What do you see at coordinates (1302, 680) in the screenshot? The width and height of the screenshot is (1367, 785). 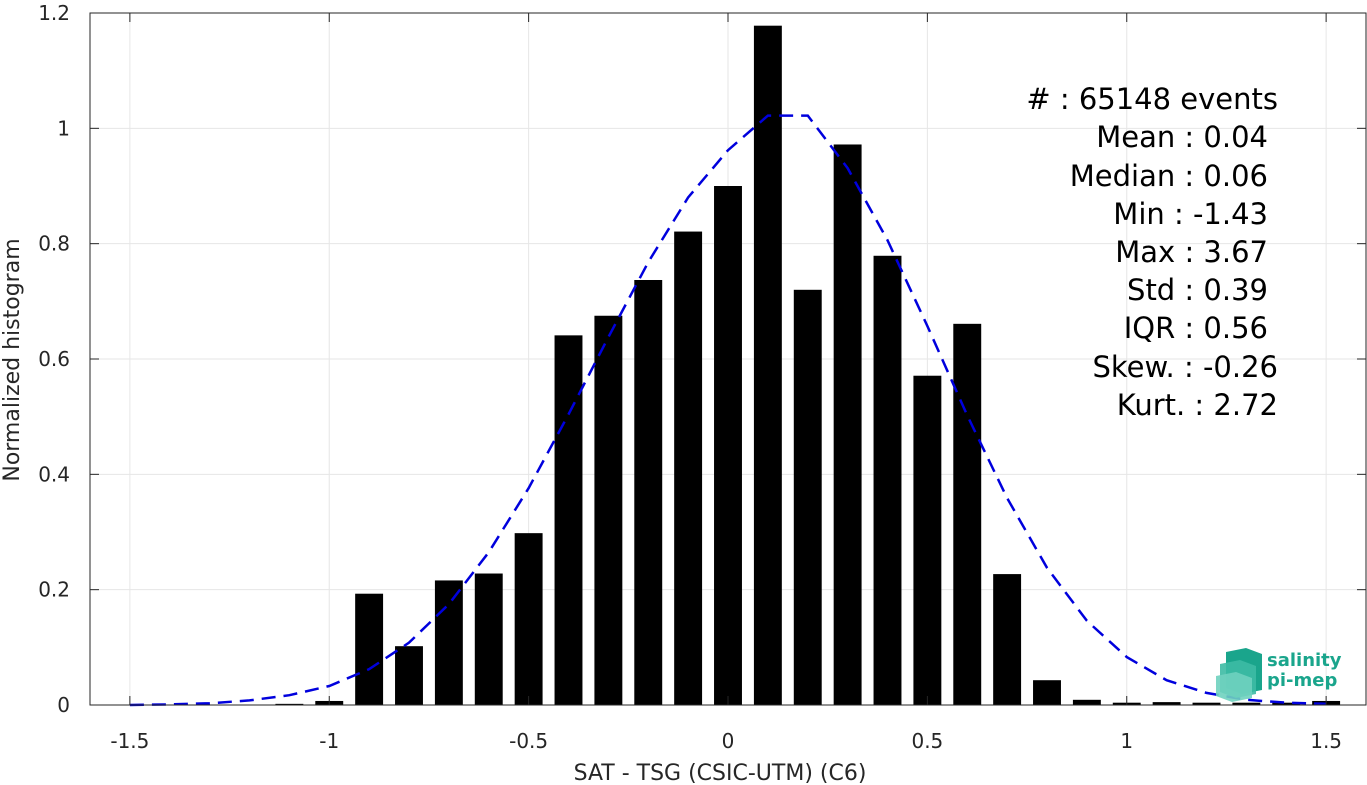 I see `logo-line2: pi-mep` at bounding box center [1302, 680].